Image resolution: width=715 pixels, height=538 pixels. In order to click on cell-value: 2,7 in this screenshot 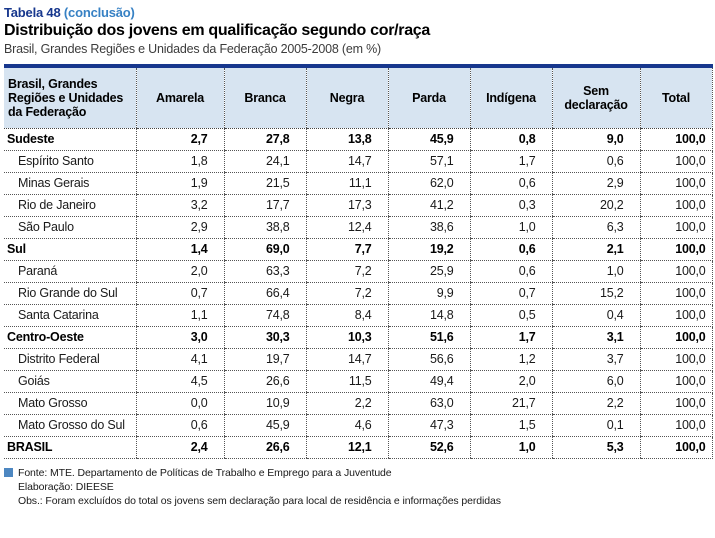, I will do `click(179, 139)`.